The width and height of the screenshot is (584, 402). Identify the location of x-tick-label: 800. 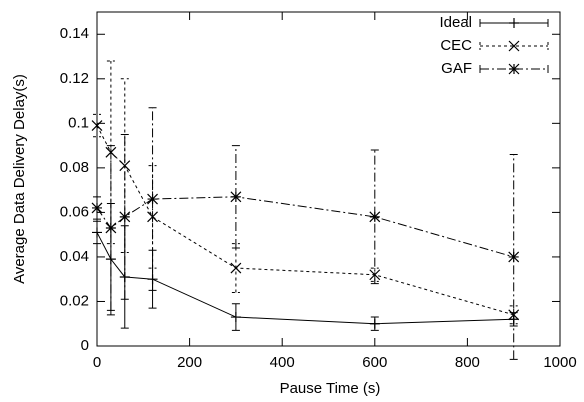
(467, 362).